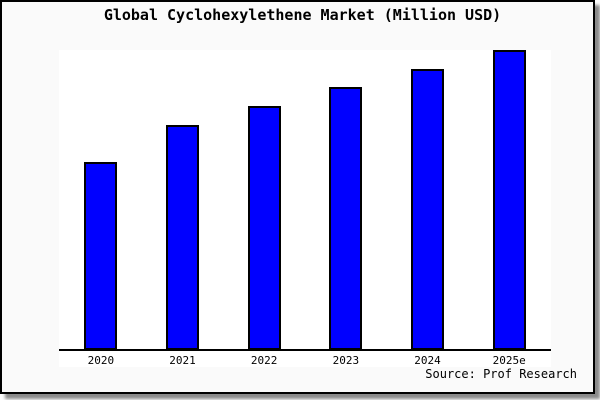  I want to click on bar-2020, so click(101, 256).